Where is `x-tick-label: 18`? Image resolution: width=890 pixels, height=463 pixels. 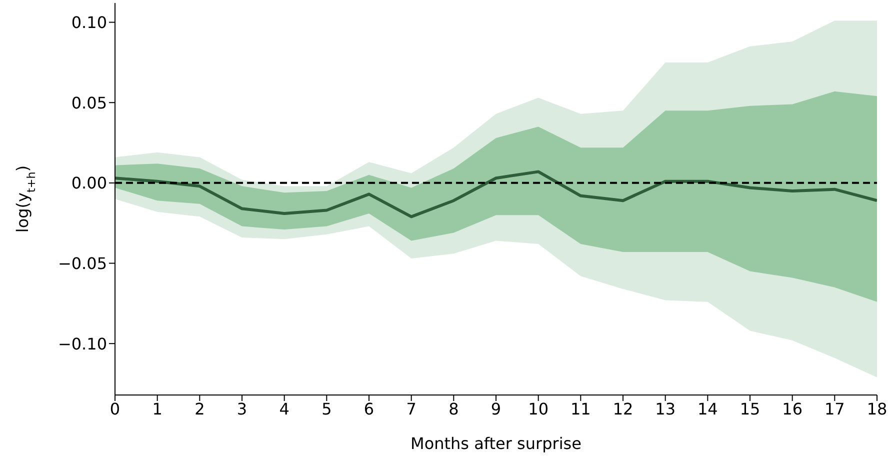
x-tick-label: 18 is located at coordinates (877, 408).